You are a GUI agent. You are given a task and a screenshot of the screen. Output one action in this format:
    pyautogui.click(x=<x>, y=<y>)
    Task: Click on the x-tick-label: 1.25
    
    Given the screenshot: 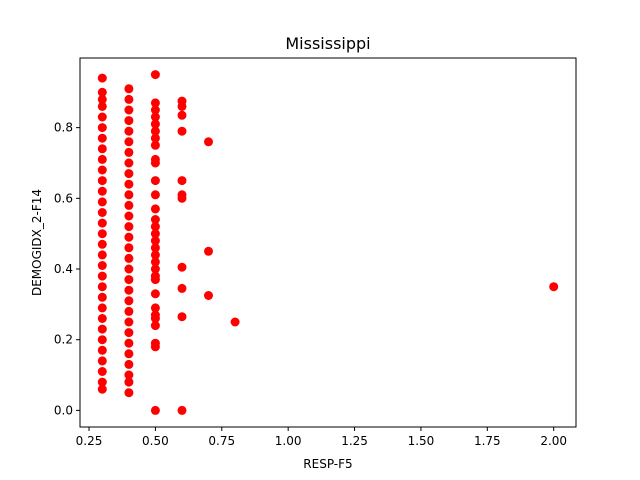 What is the action you would take?
    pyautogui.click(x=354, y=441)
    